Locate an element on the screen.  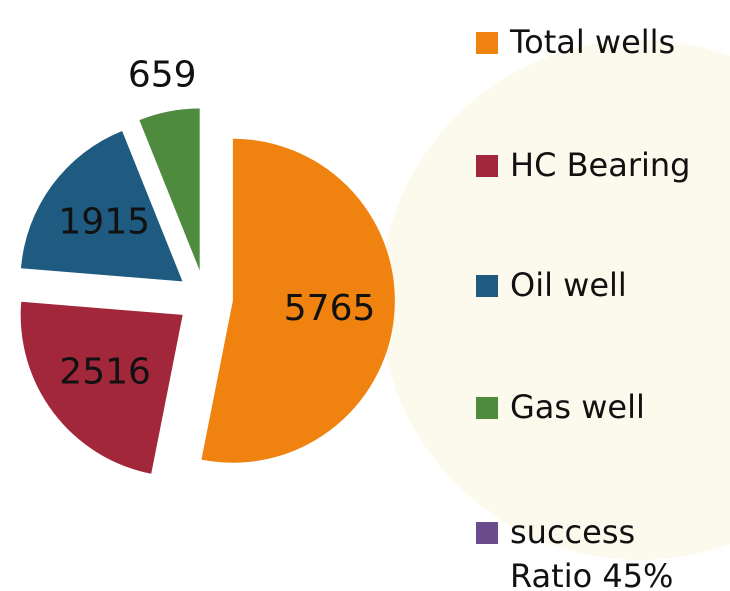
legend-item: Total wells is located at coordinates (601, 42).